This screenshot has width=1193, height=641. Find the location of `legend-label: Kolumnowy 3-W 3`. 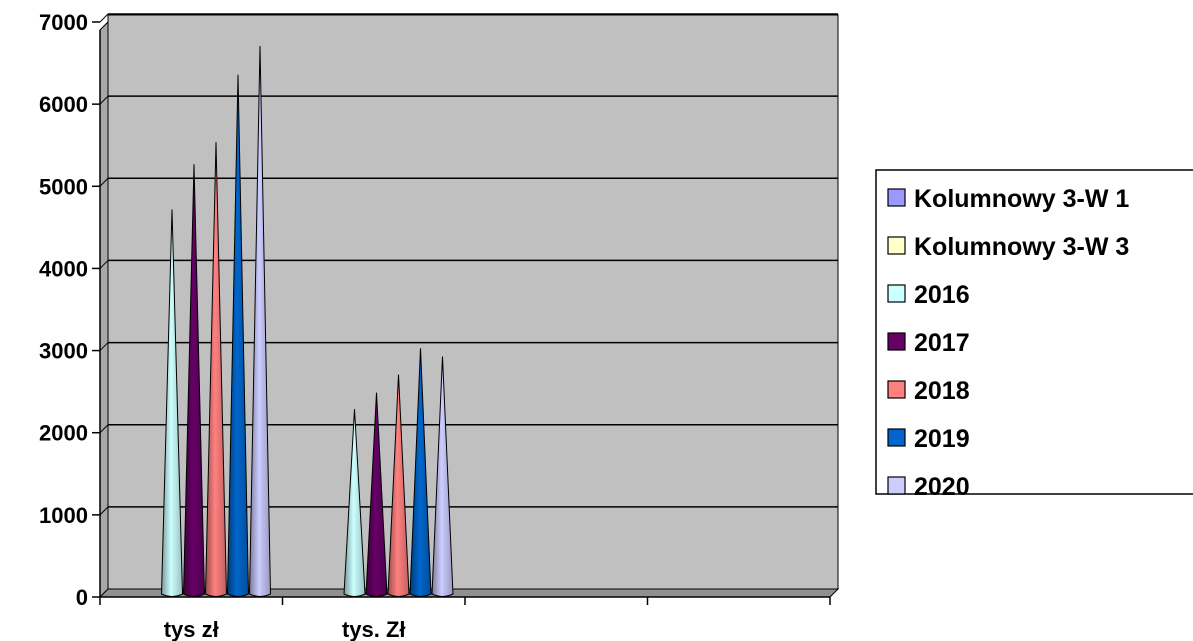

legend-label: Kolumnowy 3-W 3 is located at coordinates (1021, 247).